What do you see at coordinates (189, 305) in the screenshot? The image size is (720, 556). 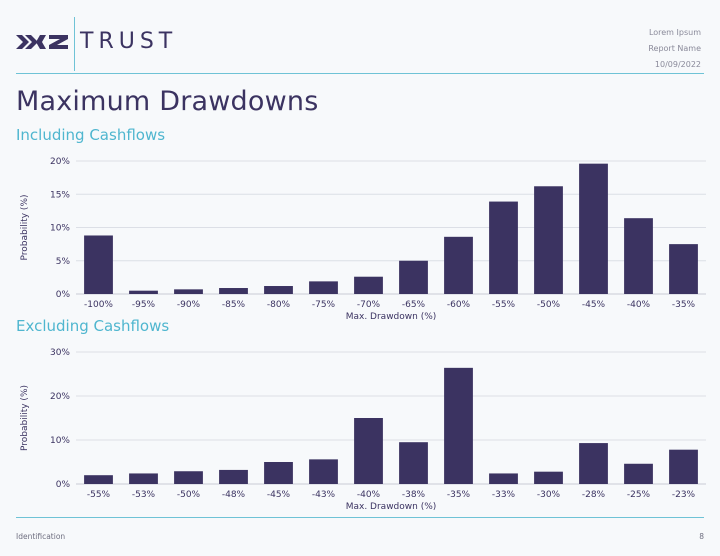 I see `x-tick-label: -90%` at bounding box center [189, 305].